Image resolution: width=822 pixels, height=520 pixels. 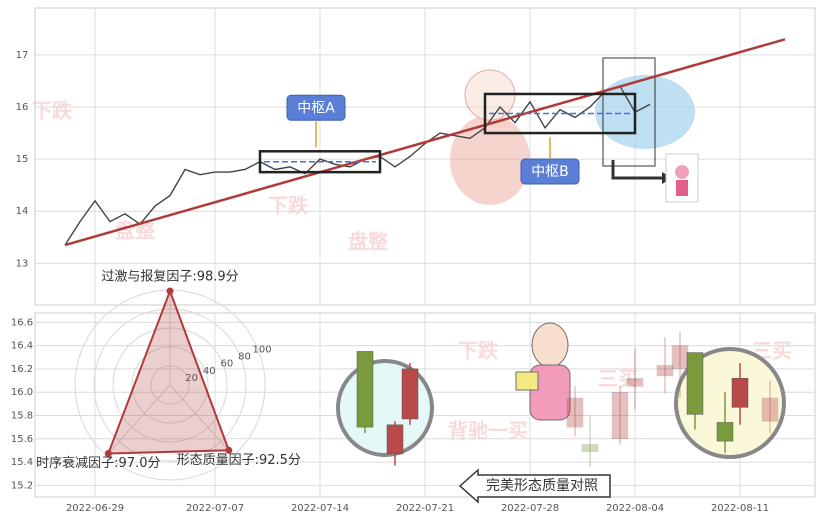 I want to click on pivot-label: 中枢B, so click(x=550, y=172).